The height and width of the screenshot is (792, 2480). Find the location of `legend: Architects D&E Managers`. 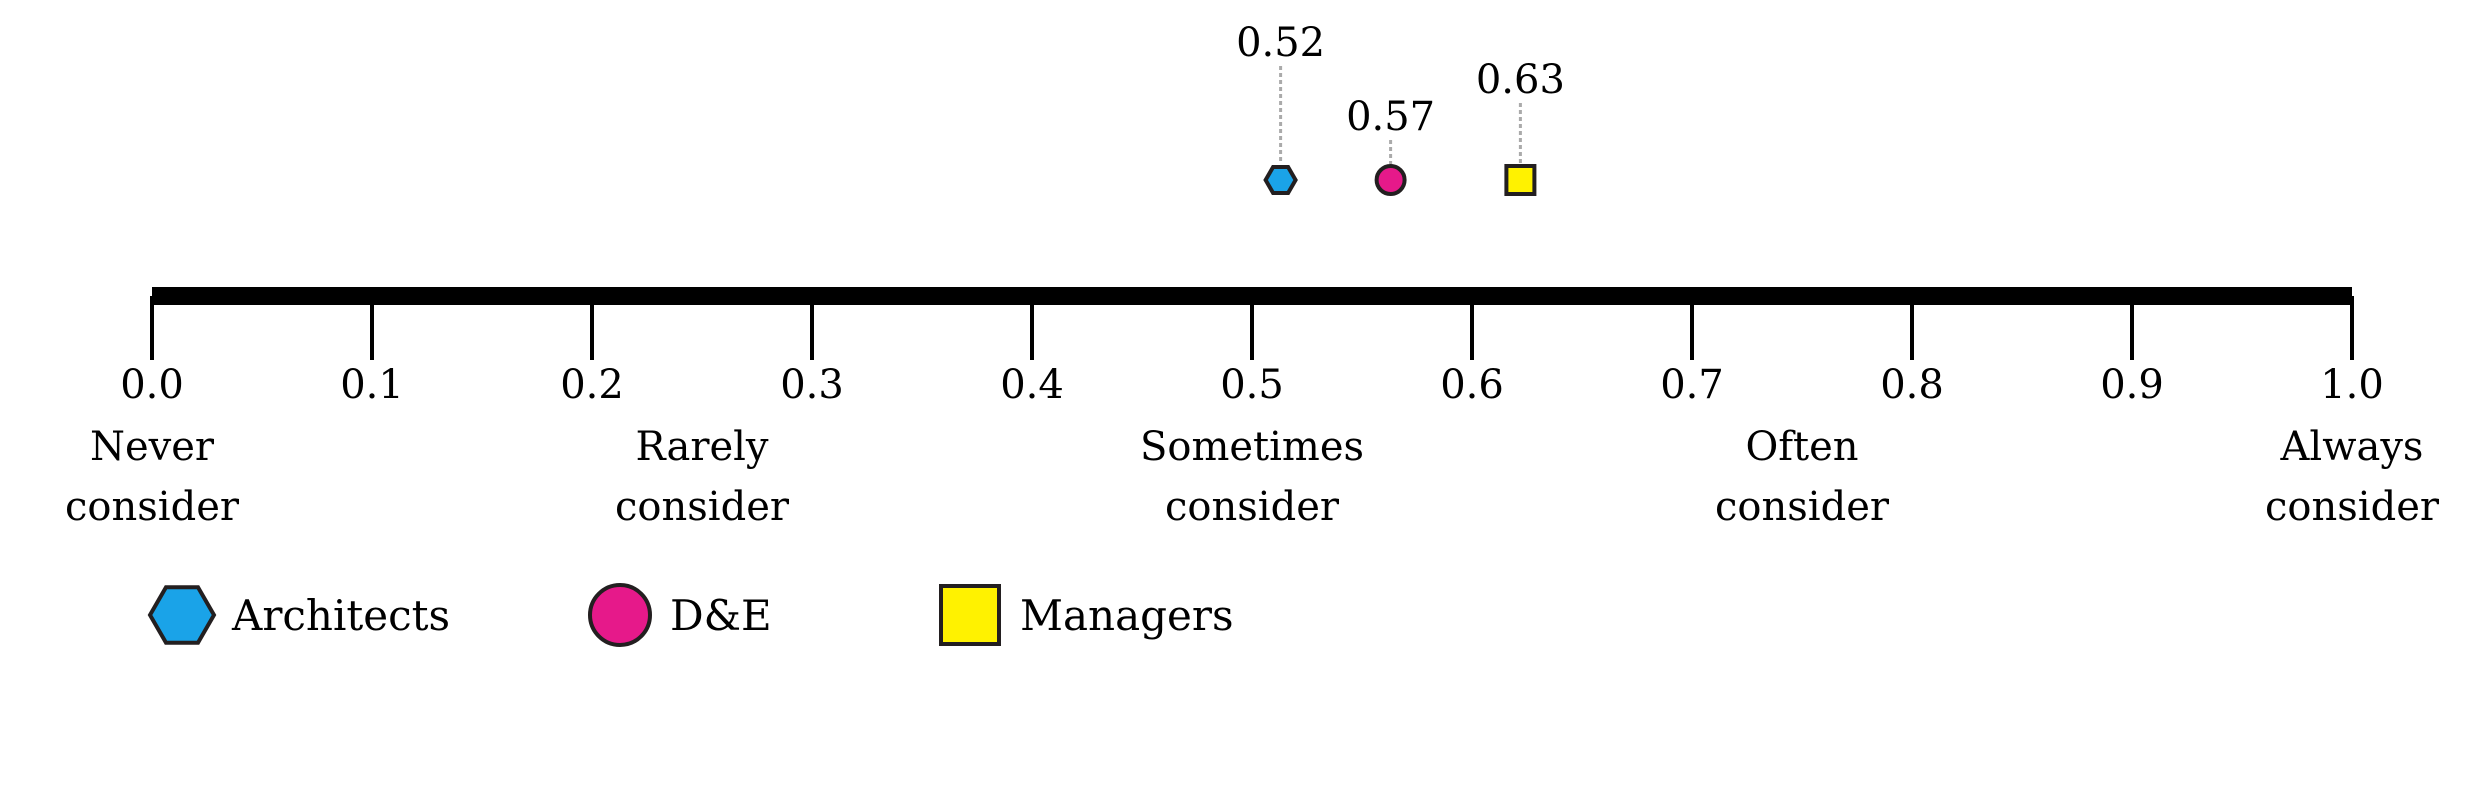

legend: Architects D&E Managers is located at coordinates (690, 615).